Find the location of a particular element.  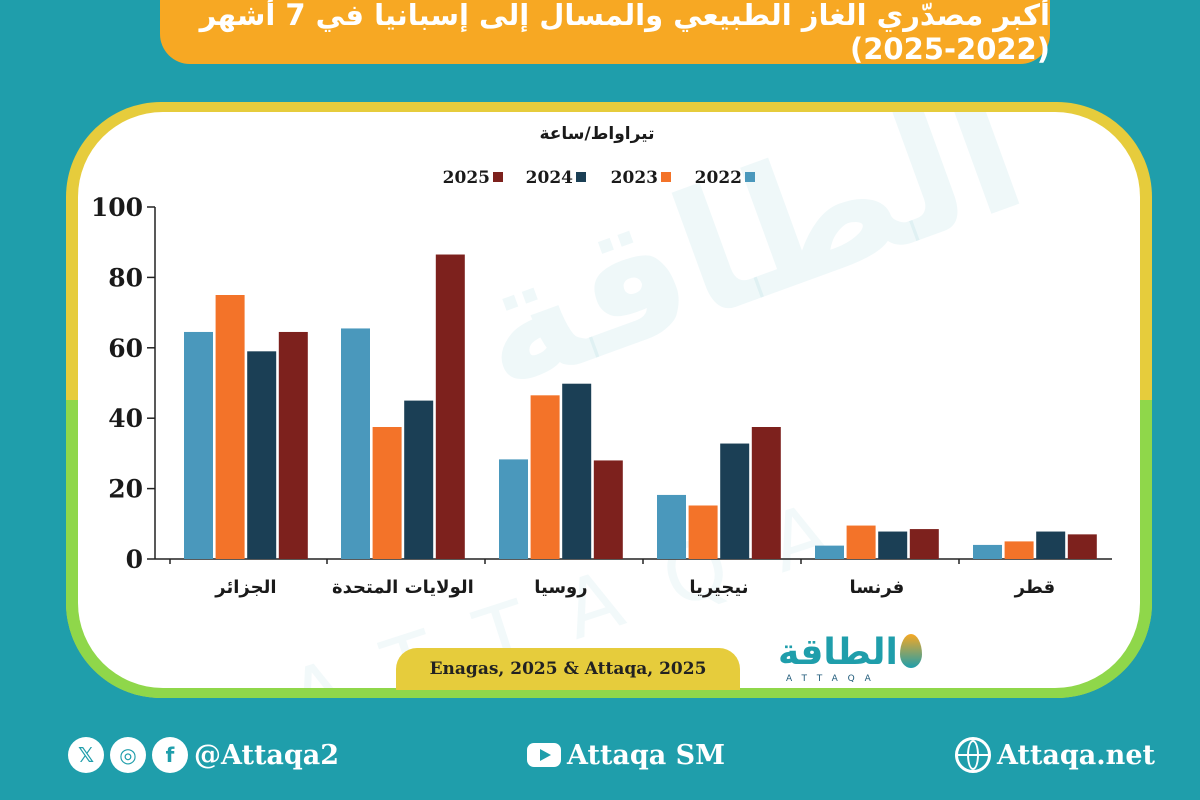

logo-arabic-text: الطاقة is located at coordinates (838, 652).